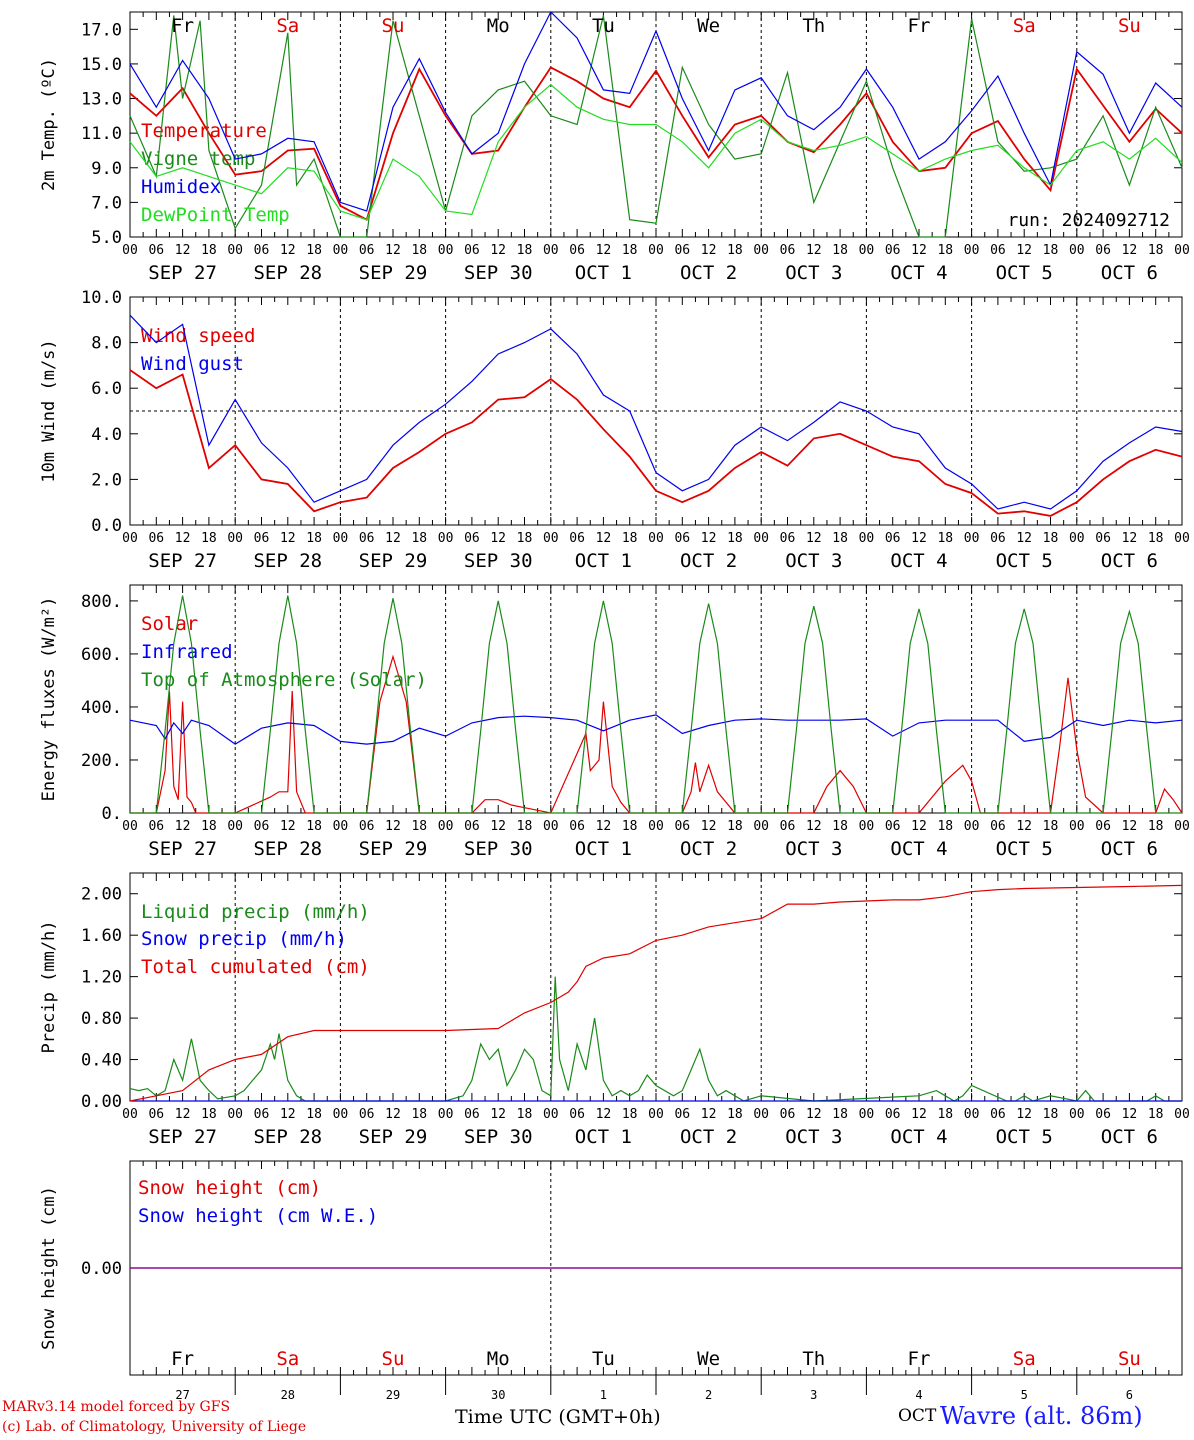  What do you see at coordinates (255, 967) in the screenshot?
I see `legend-entry: Total cumulated (cm)` at bounding box center [255, 967].